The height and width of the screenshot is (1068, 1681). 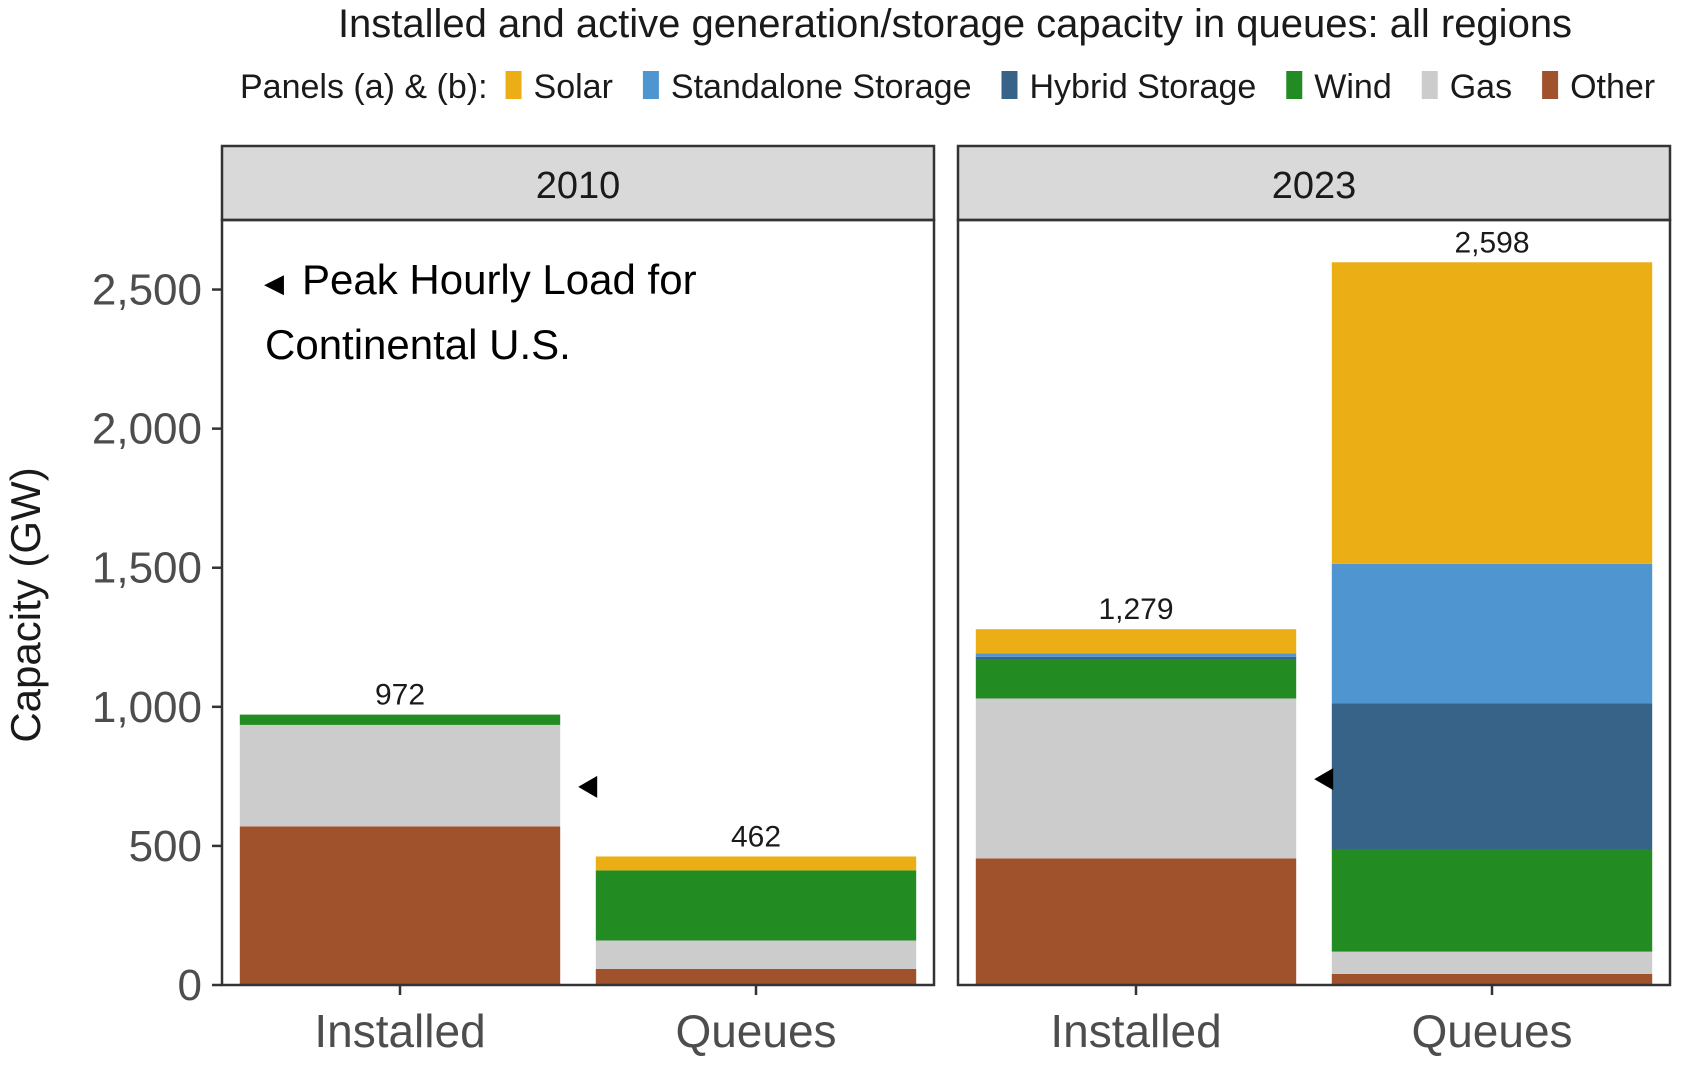 What do you see at coordinates (364, 87) in the screenshot?
I see `legend-title: Panels (a) & (b):` at bounding box center [364, 87].